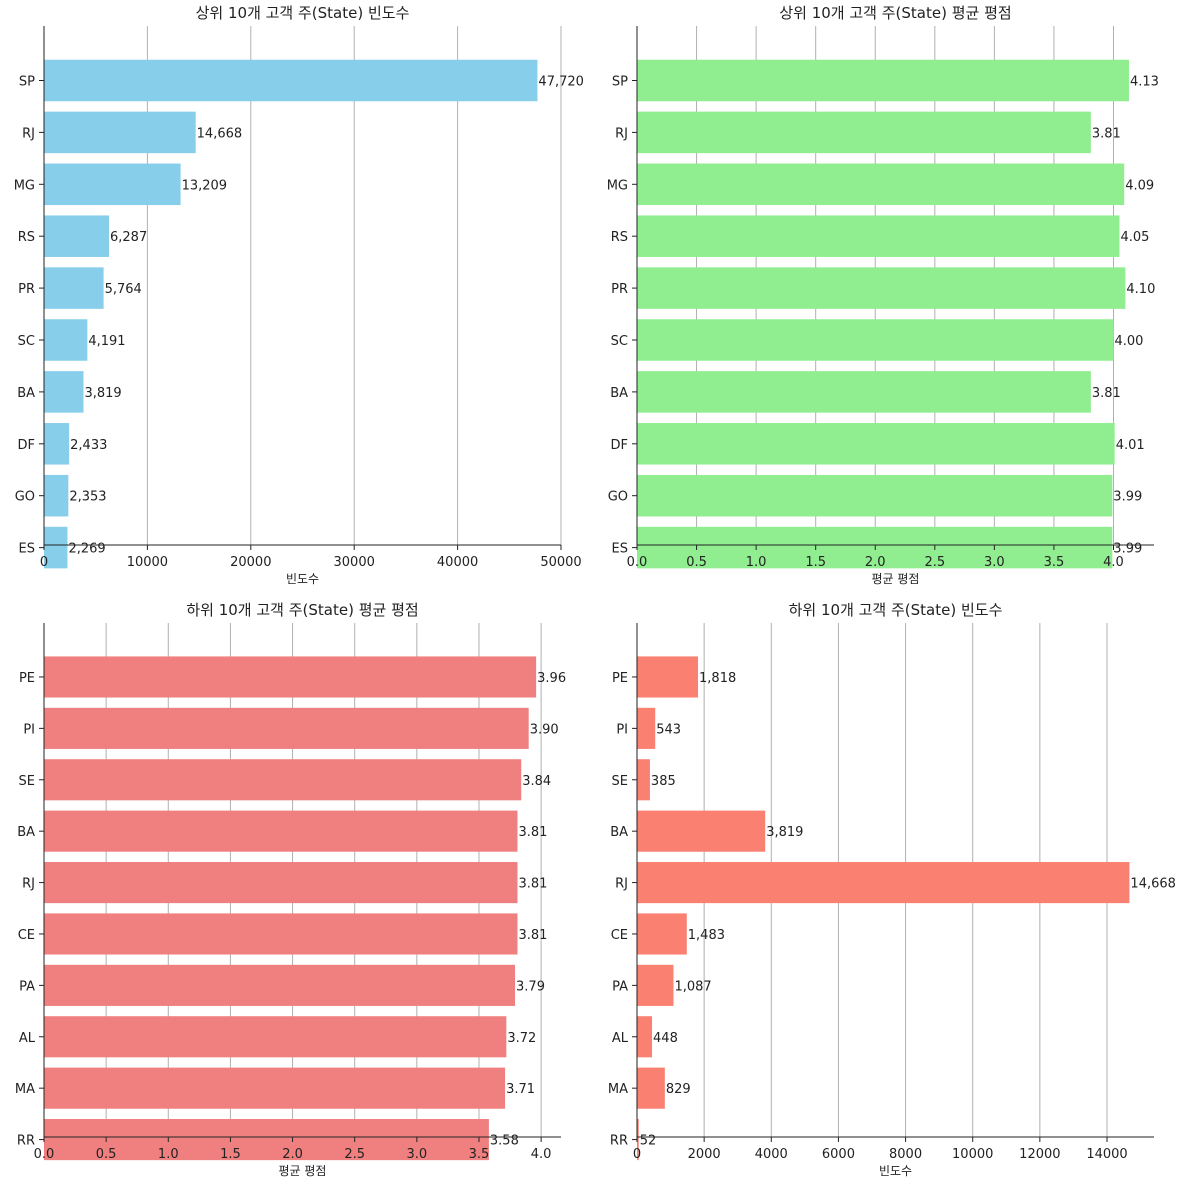  What do you see at coordinates (29, 729) in the screenshot?
I see `y-tick-label: PI` at bounding box center [29, 729].